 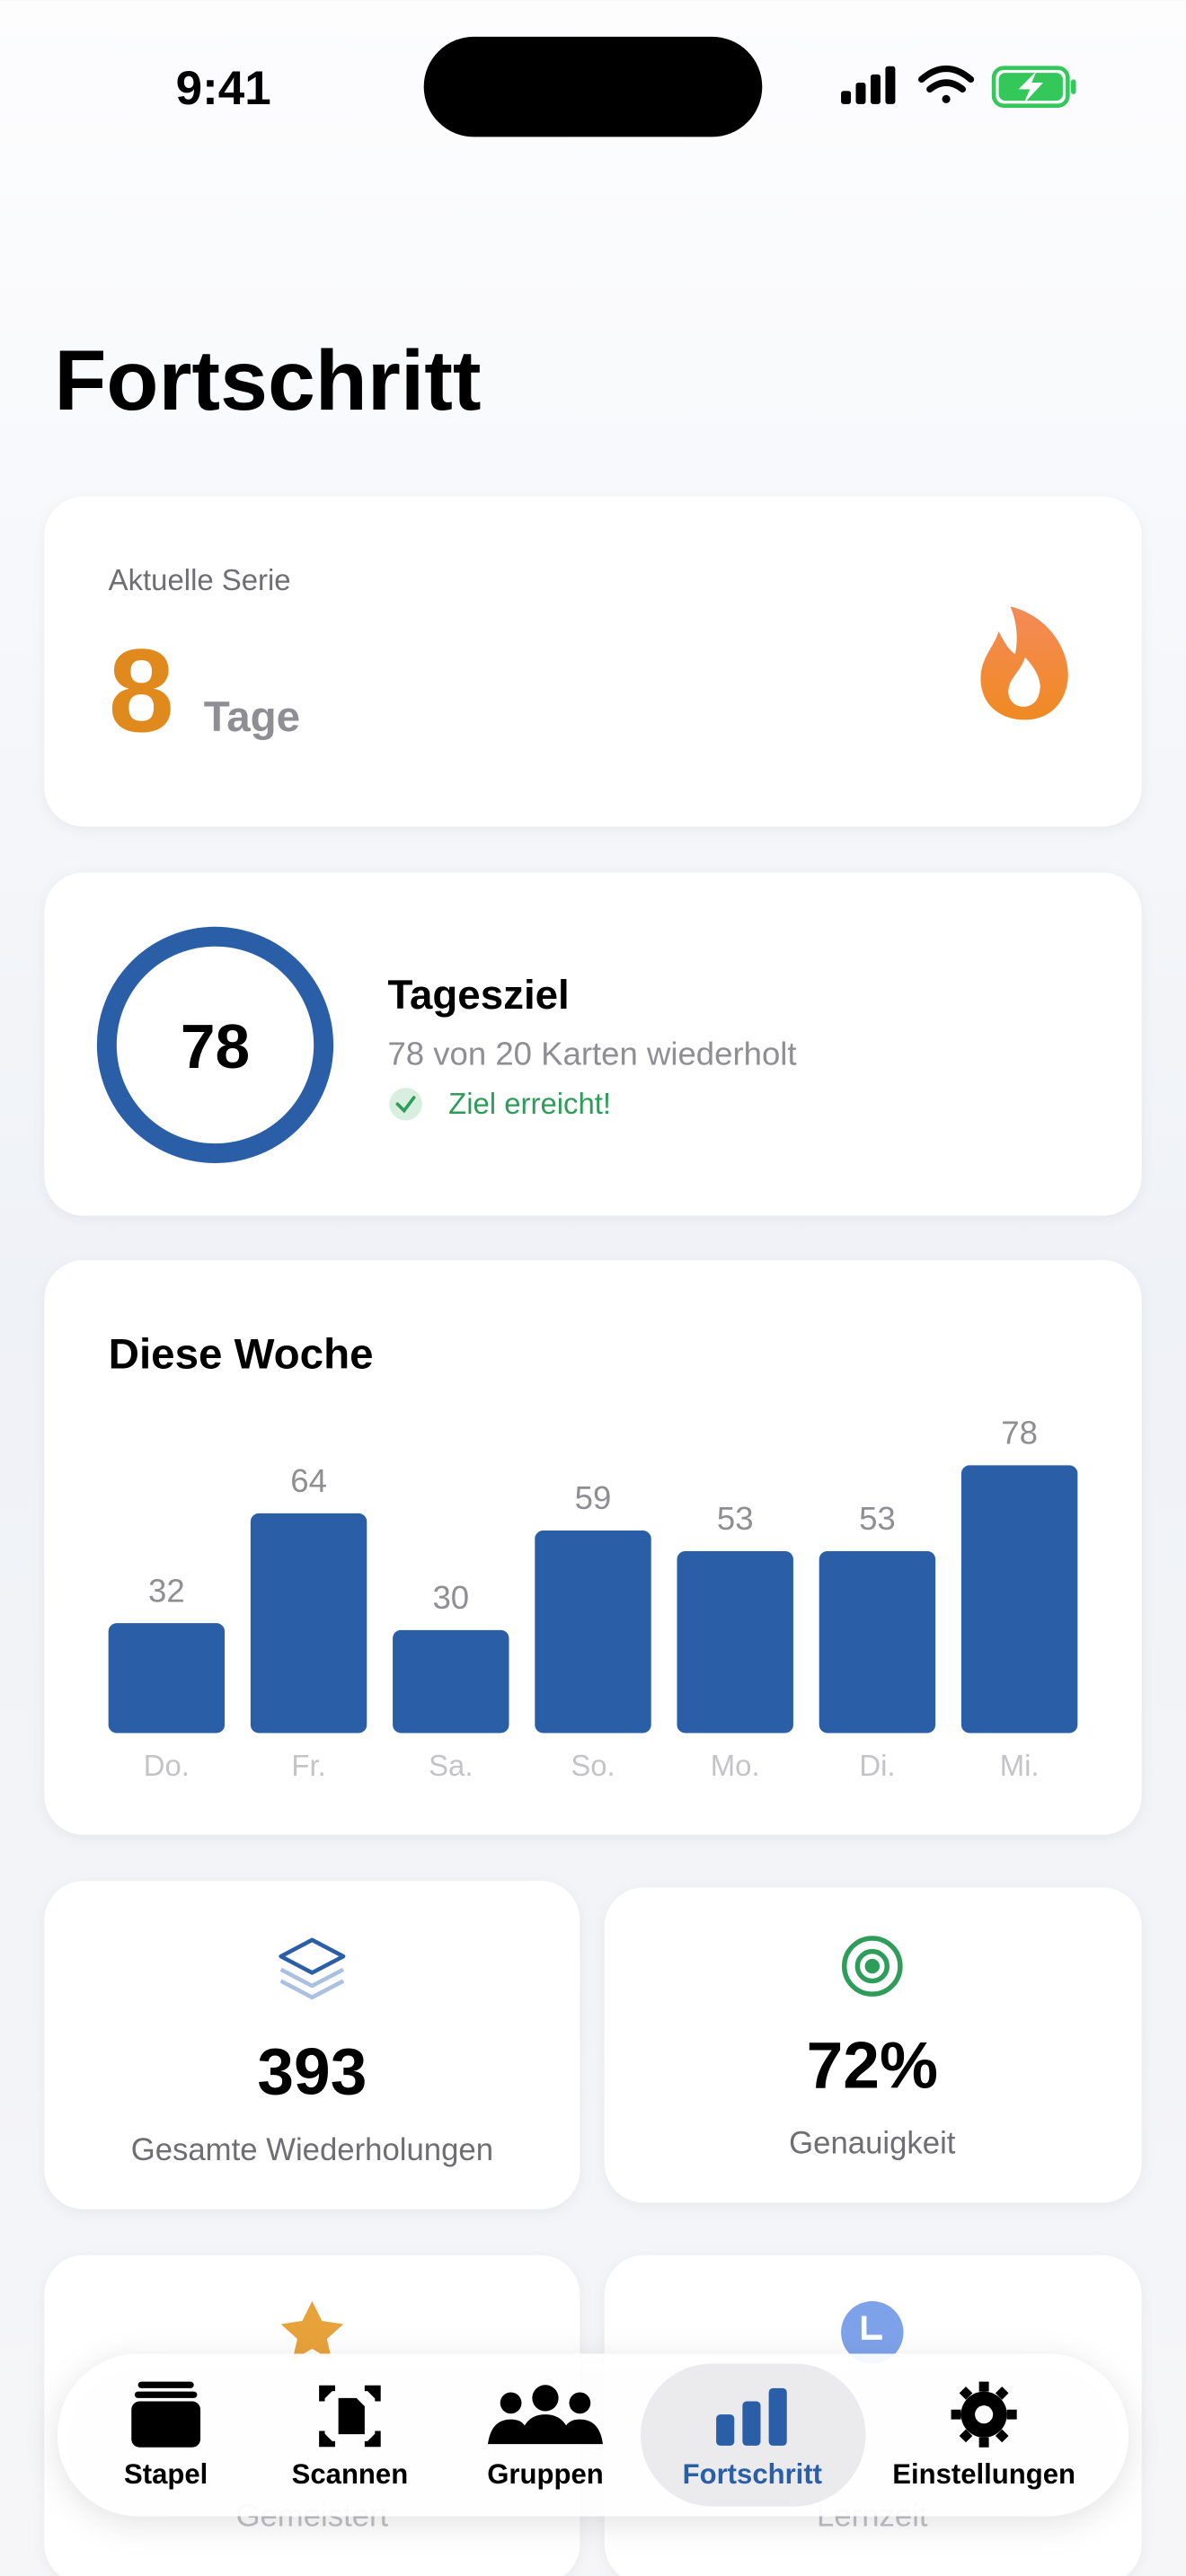 What do you see at coordinates (1033, 87) in the screenshot?
I see `battery-icon` at bounding box center [1033, 87].